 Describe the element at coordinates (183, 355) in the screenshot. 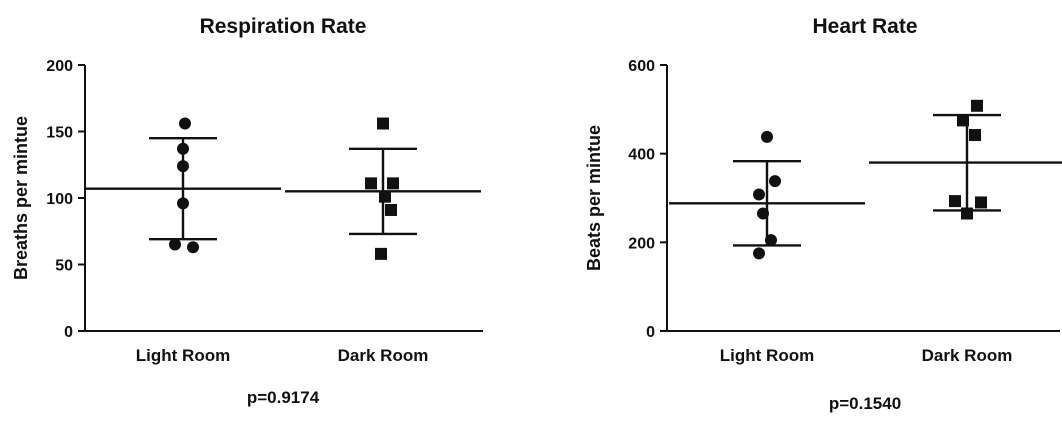

I see `respiration-category-light-room: Light Room` at that location.